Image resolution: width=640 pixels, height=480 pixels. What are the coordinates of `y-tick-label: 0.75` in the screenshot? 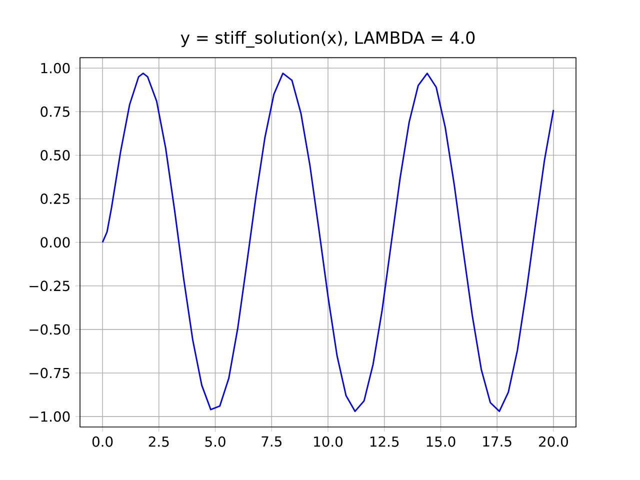 It's located at (55, 111).